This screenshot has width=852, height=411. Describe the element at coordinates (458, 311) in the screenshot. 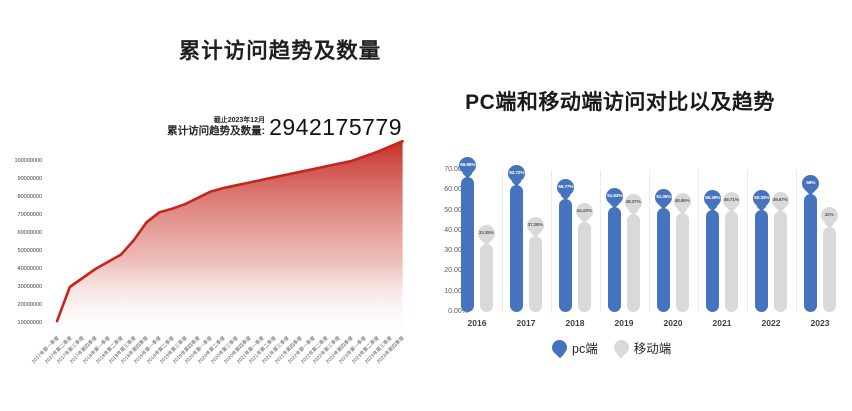

I see `y-tick-label: 0.00%` at that location.